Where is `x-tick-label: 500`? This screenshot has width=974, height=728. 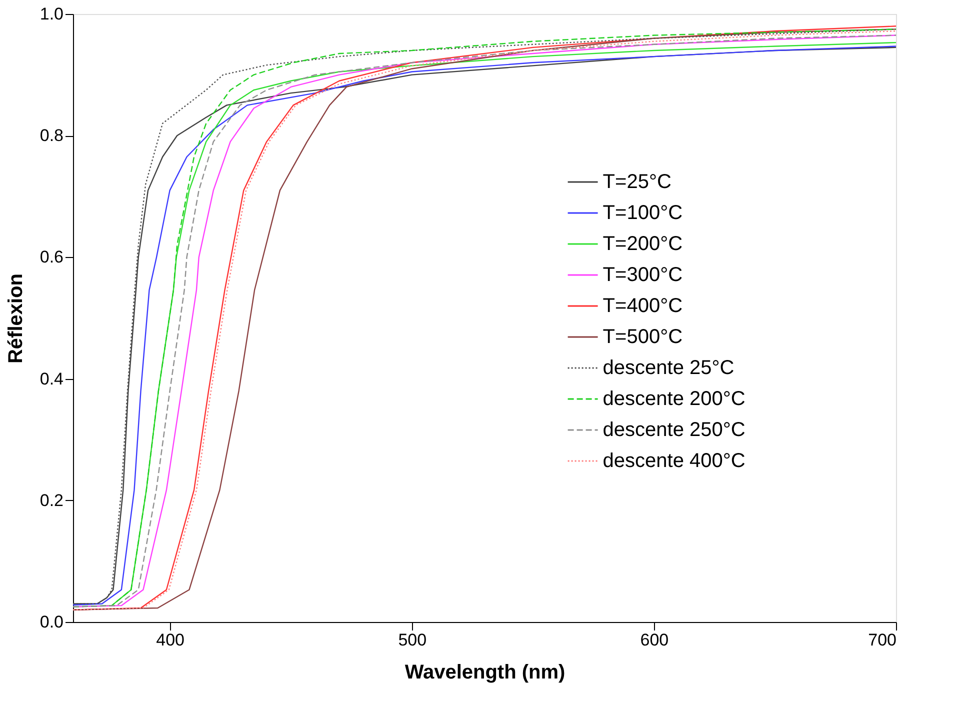 x-tick-label: 500 is located at coordinates (412, 640).